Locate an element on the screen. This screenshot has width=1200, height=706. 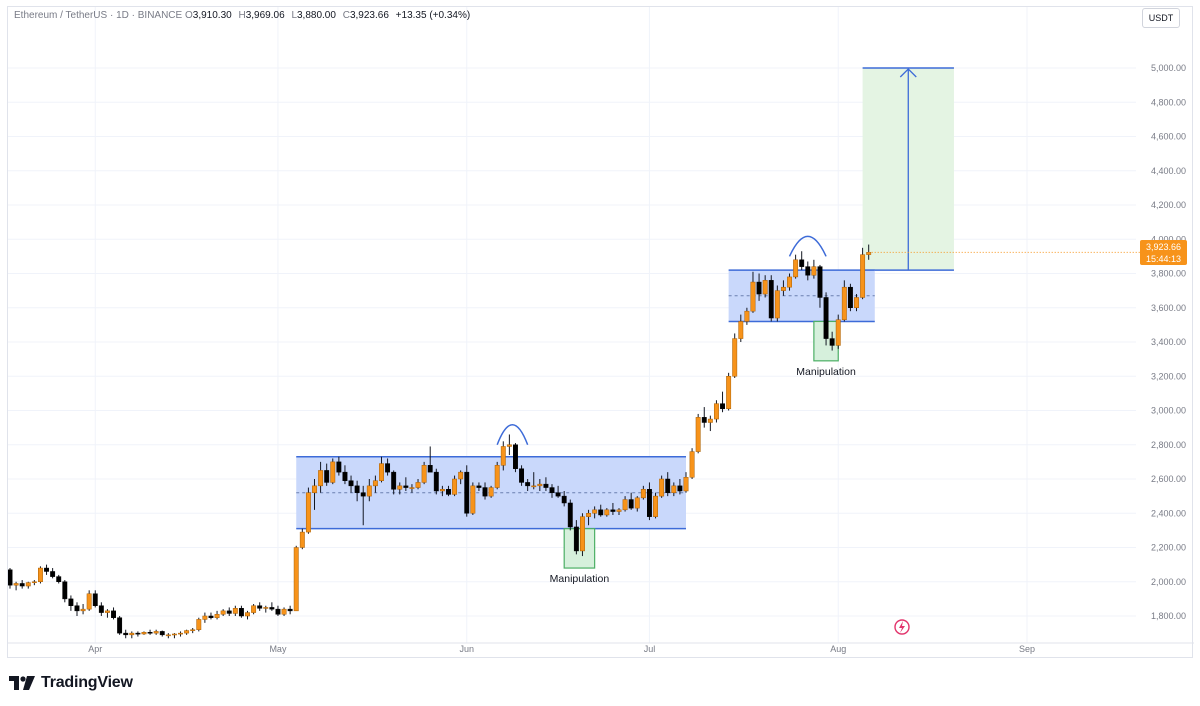
manipulation-zone is located at coordinates (579, 548).